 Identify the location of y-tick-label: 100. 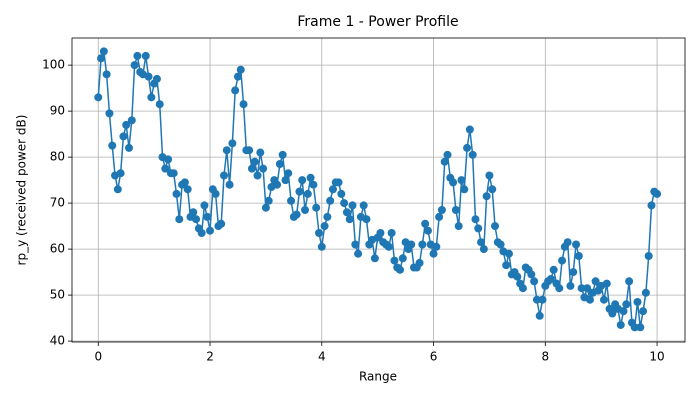
(53, 65).